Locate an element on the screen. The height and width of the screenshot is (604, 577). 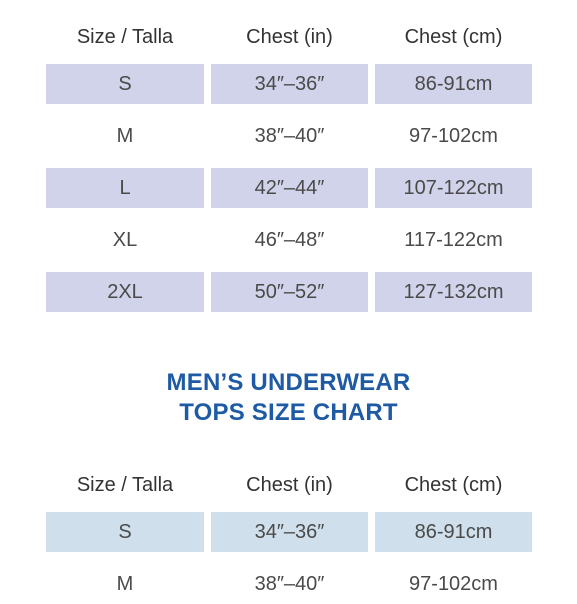
top-table-header: Size / Talla Chest (in) Chest (cm) is located at coordinates (288, 37).